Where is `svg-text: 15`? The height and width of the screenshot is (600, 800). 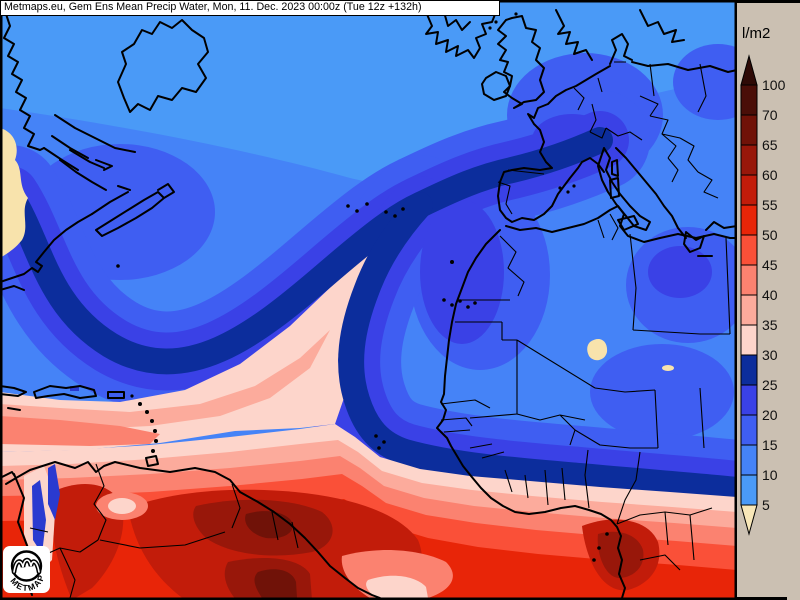
svg-text: 15 is located at coordinates (770, 445).